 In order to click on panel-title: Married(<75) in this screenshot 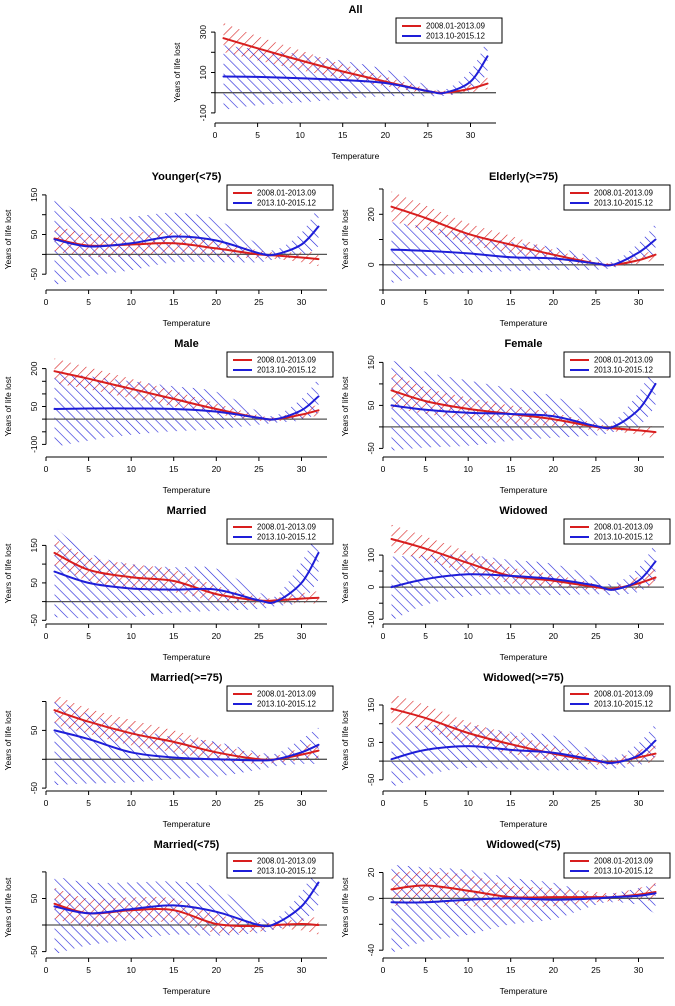, I will do `click(187, 845)`.